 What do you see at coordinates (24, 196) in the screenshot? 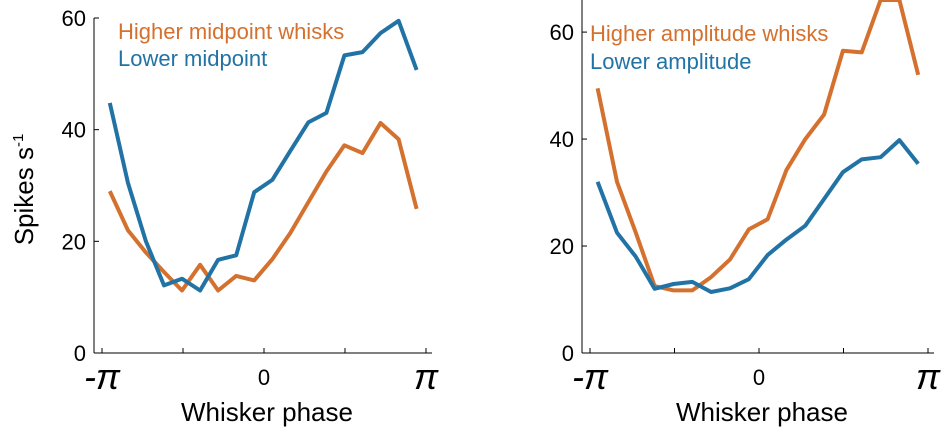
I see `y-axis-label-text: Spikes s` at bounding box center [24, 196].